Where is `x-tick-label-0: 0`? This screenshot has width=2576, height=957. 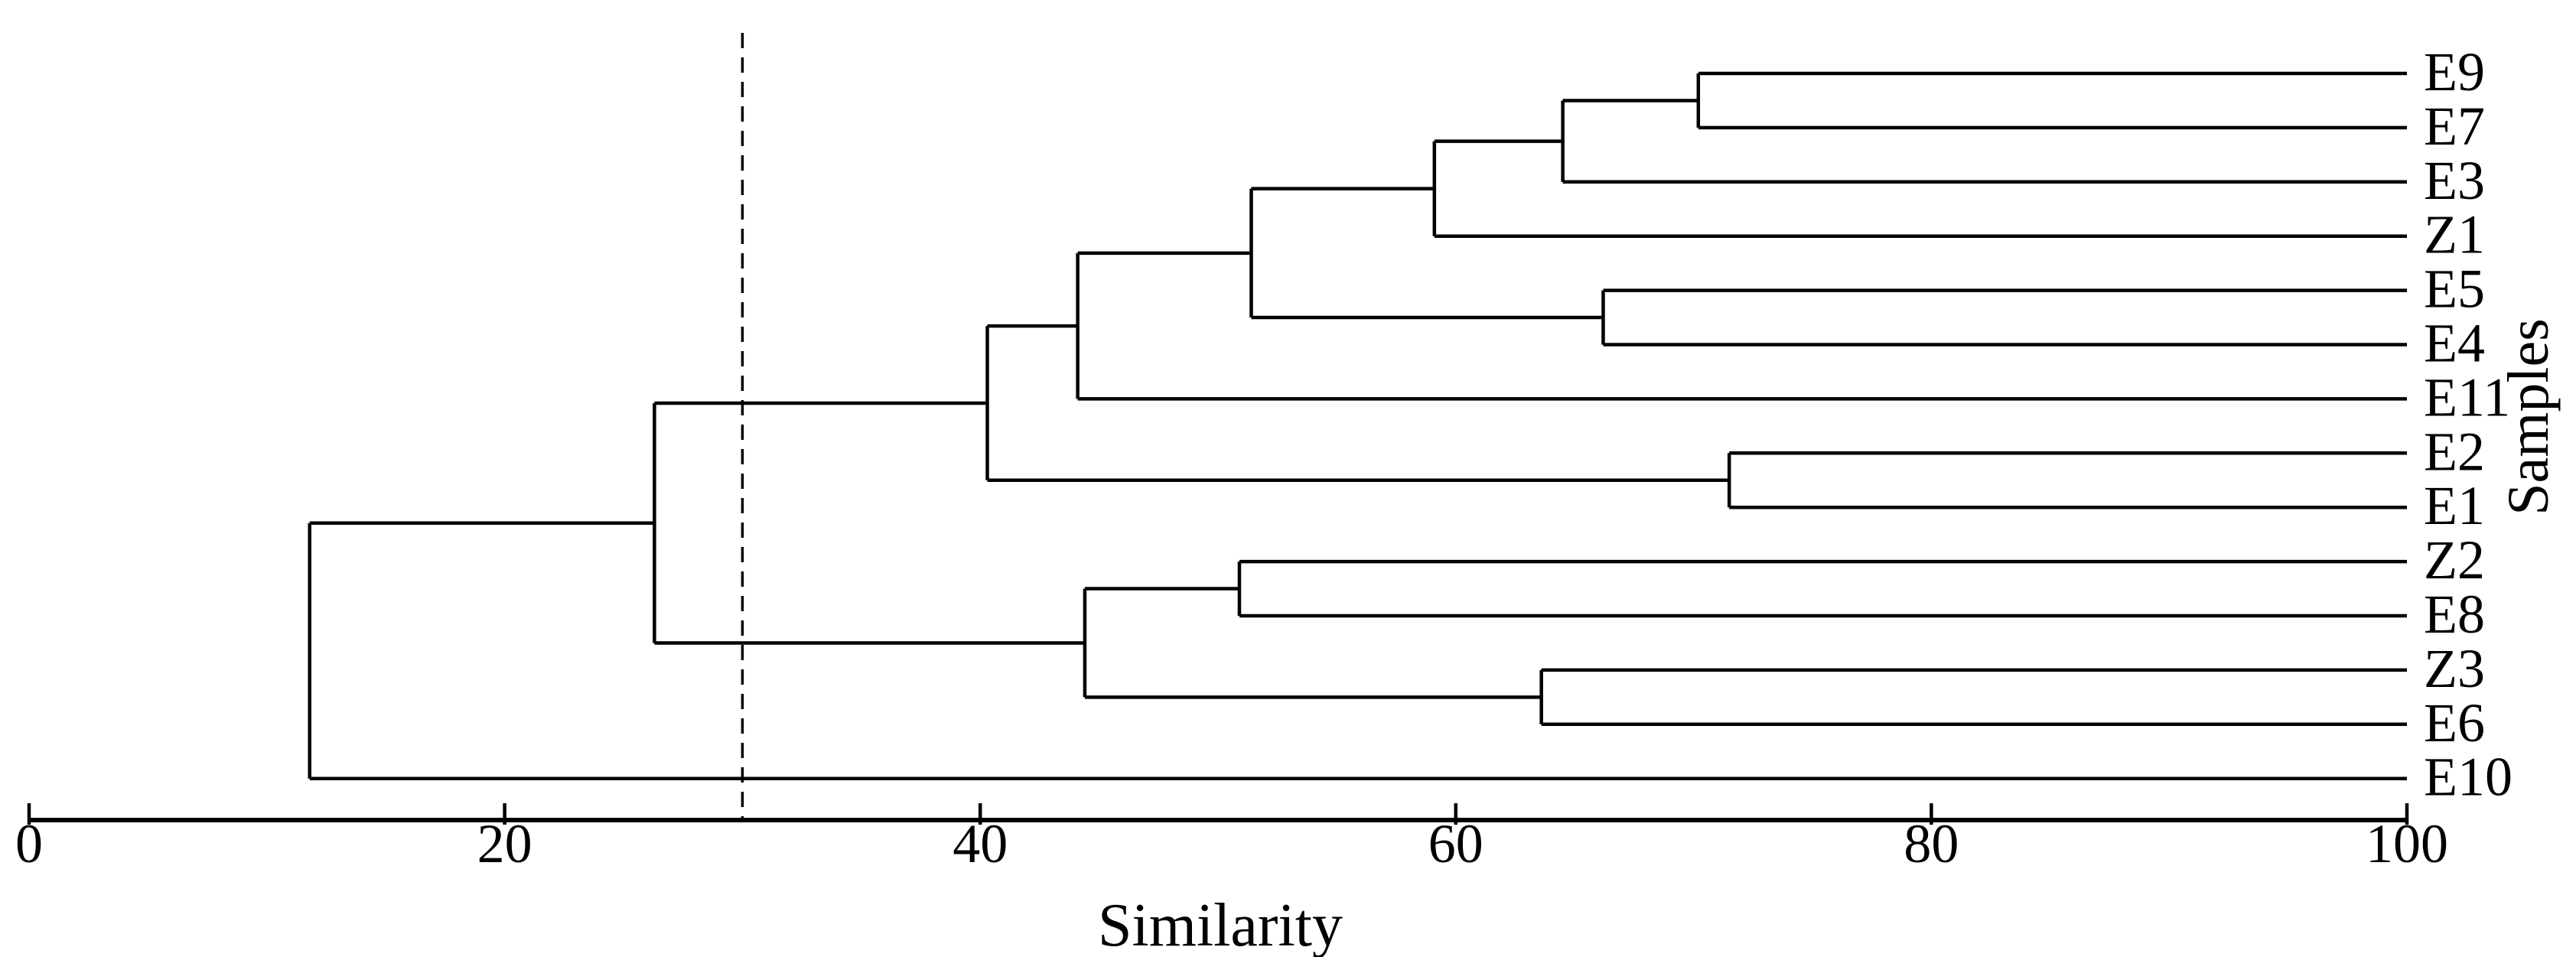 x-tick-label-0: 0 is located at coordinates (29, 844).